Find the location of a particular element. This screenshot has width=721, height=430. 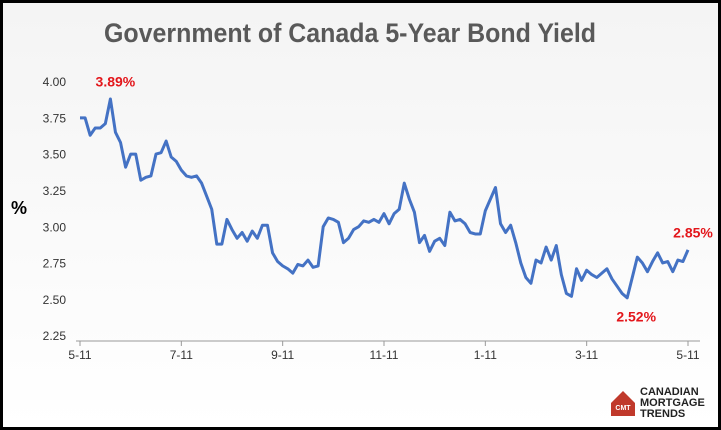

y-tick-label: 3.25 is located at coordinates (55, 191).